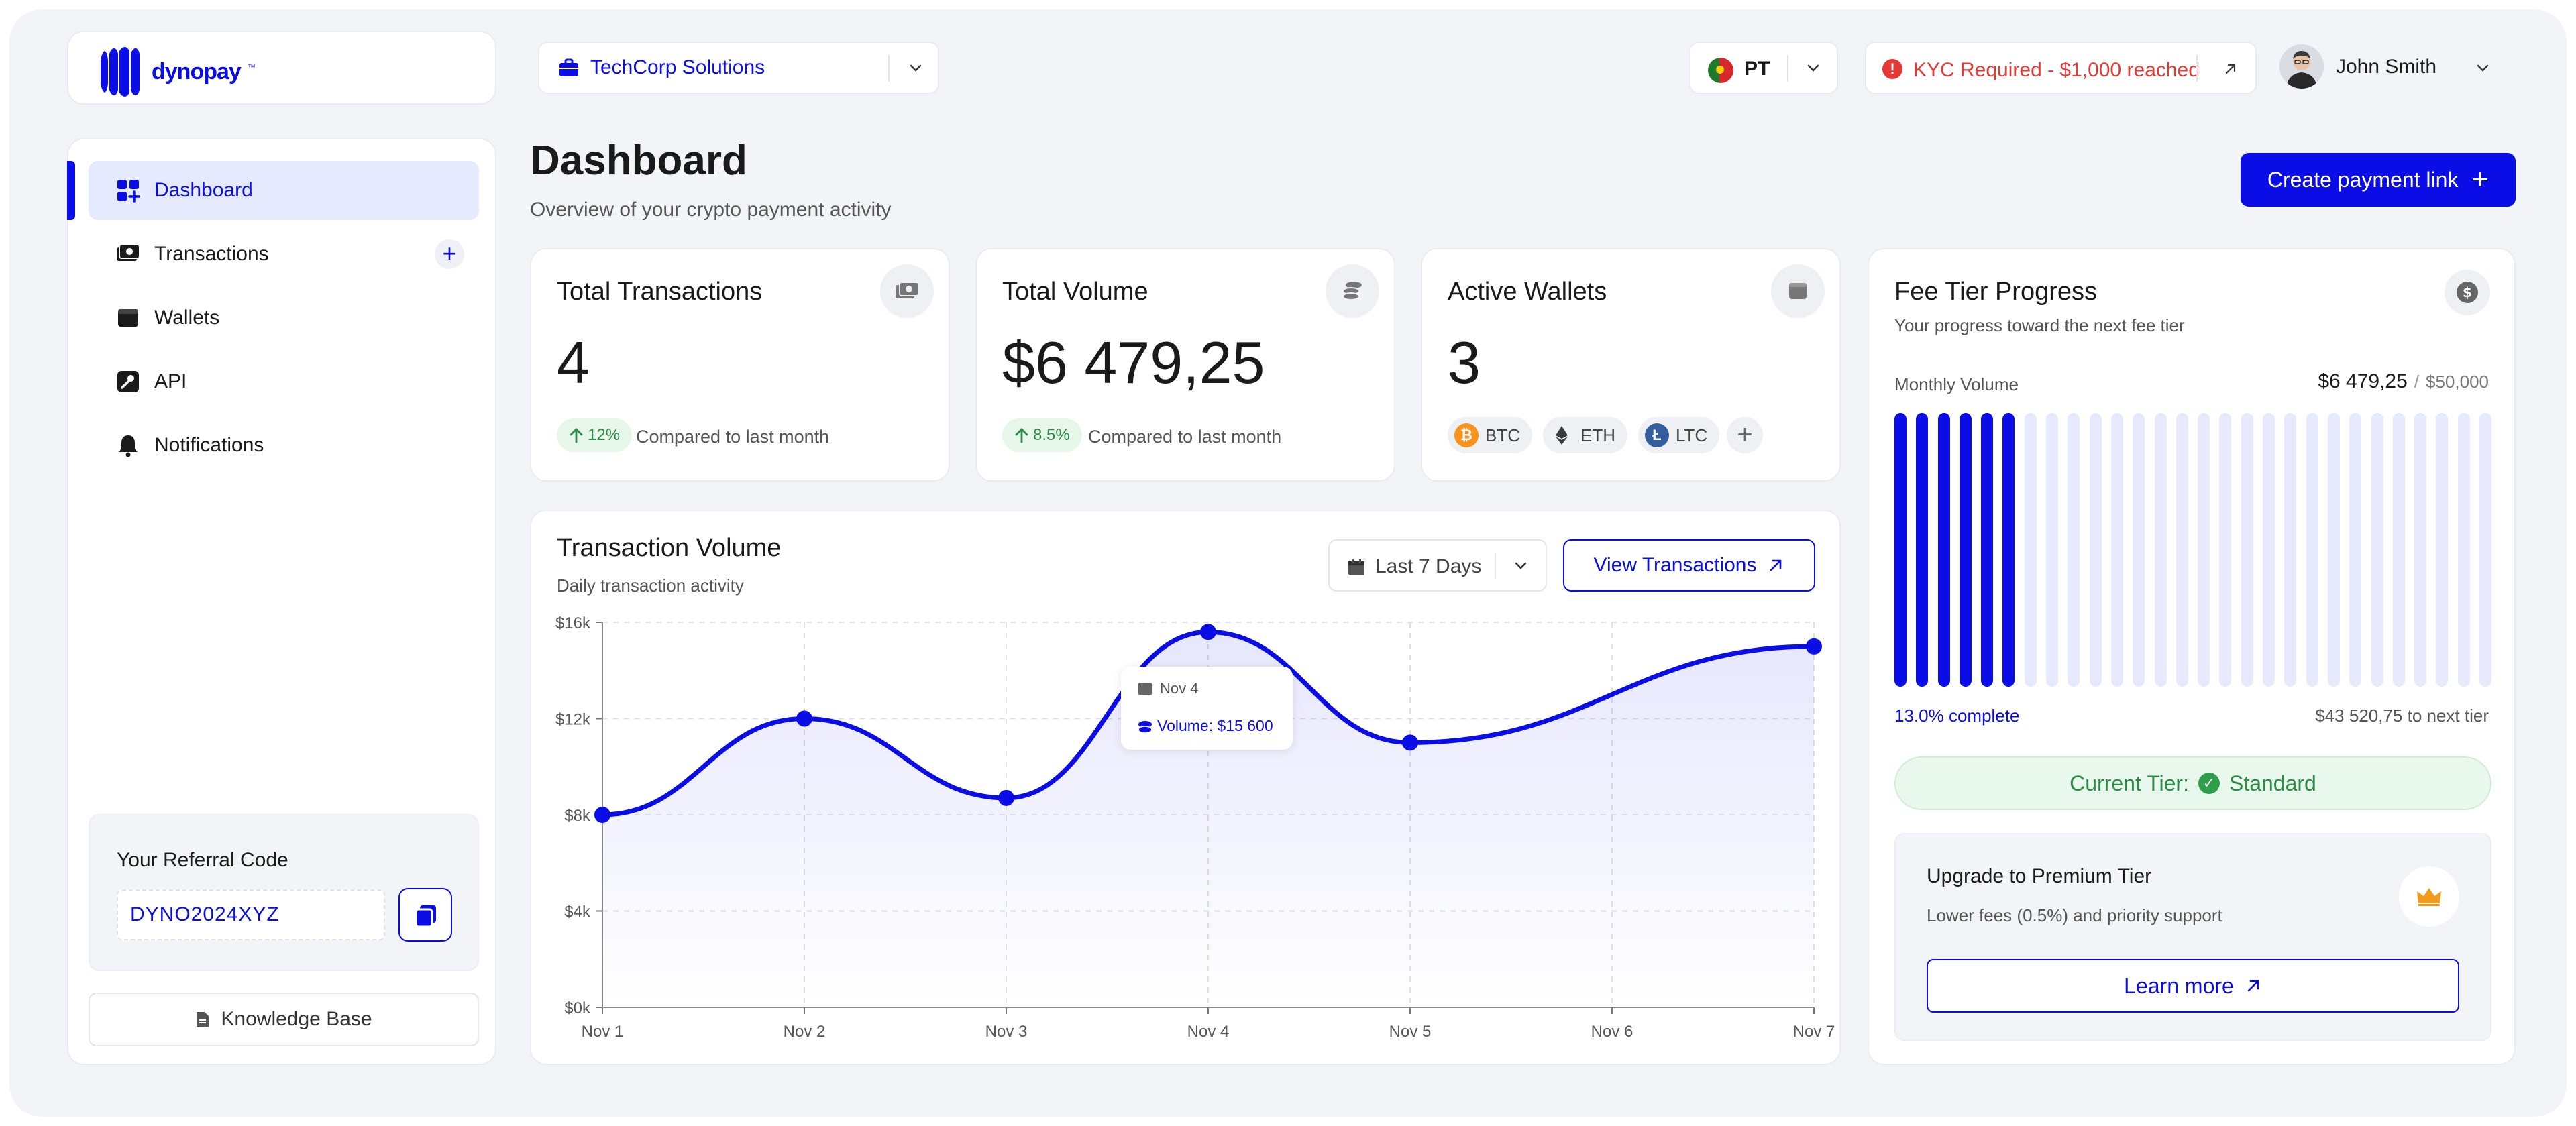 This screenshot has height=1126, width=2576. I want to click on fee-tier-title: Fee Tier Progress, so click(1995, 292).